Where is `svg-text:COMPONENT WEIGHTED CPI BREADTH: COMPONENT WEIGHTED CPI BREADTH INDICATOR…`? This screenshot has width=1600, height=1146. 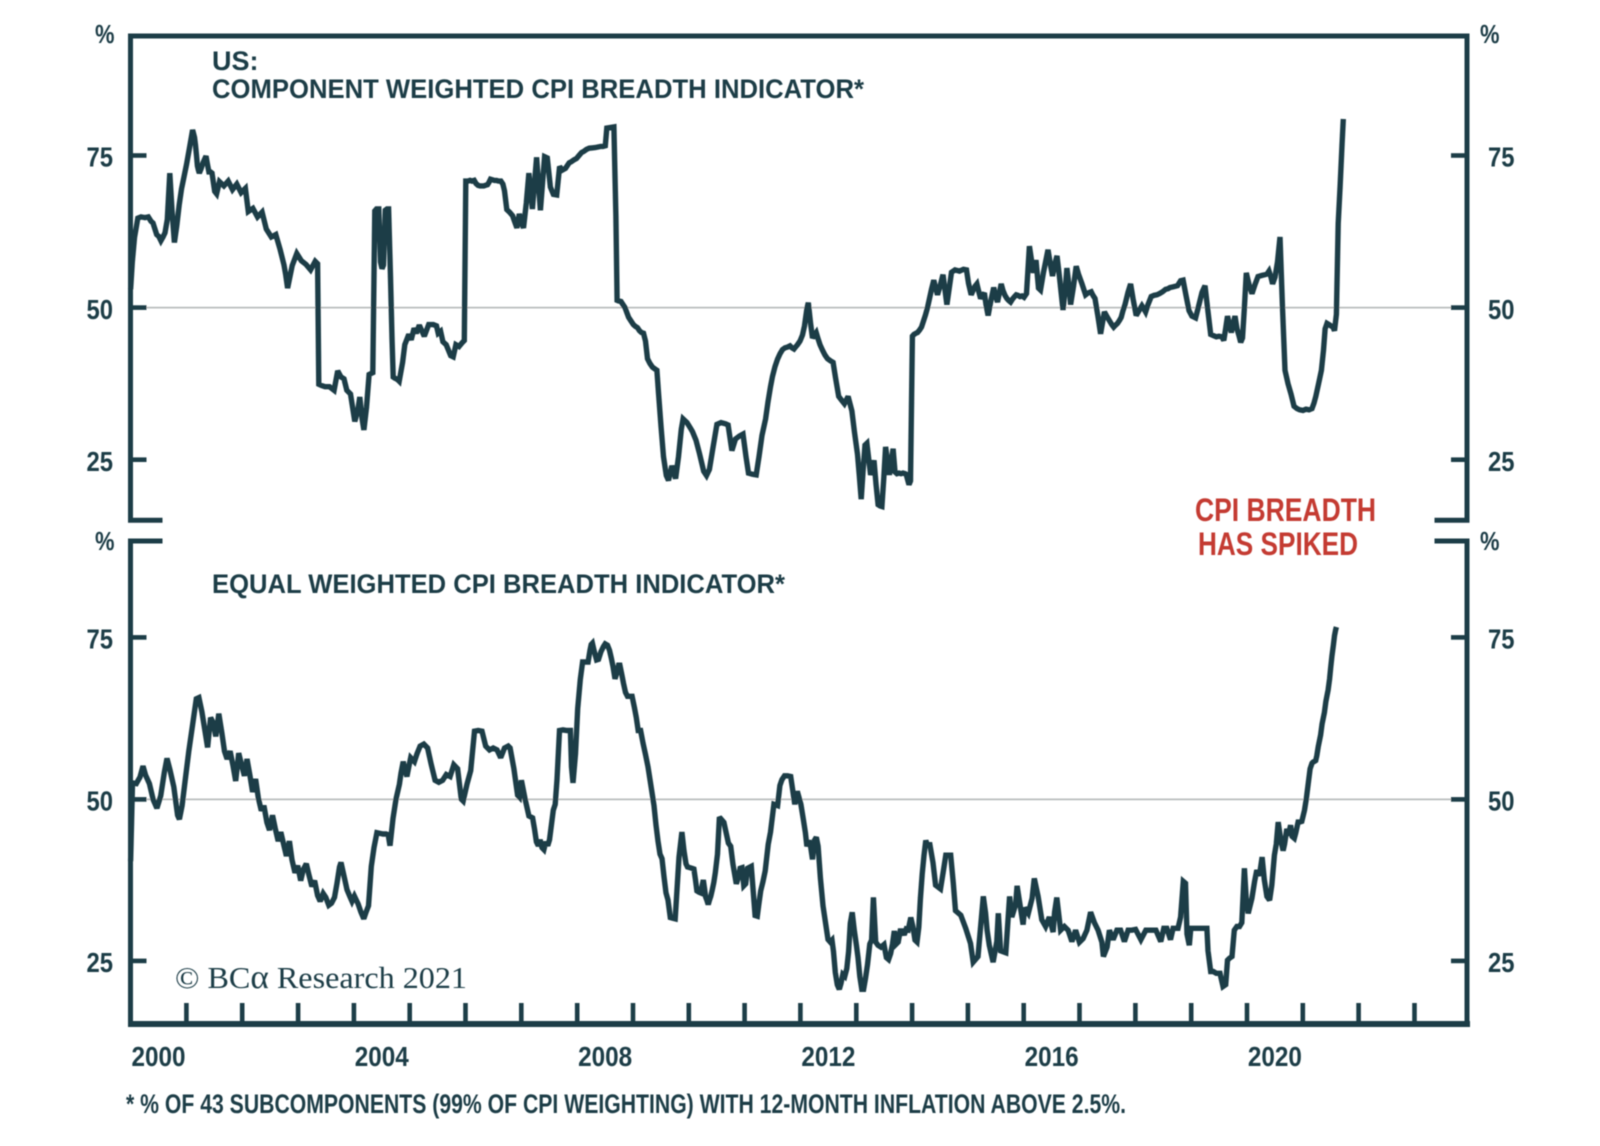 svg-text:COMPONENT WEIGHTED CPI BREADTH: COMPONENT WEIGHTED CPI BREADTH INDICATOR… is located at coordinates (538, 89).